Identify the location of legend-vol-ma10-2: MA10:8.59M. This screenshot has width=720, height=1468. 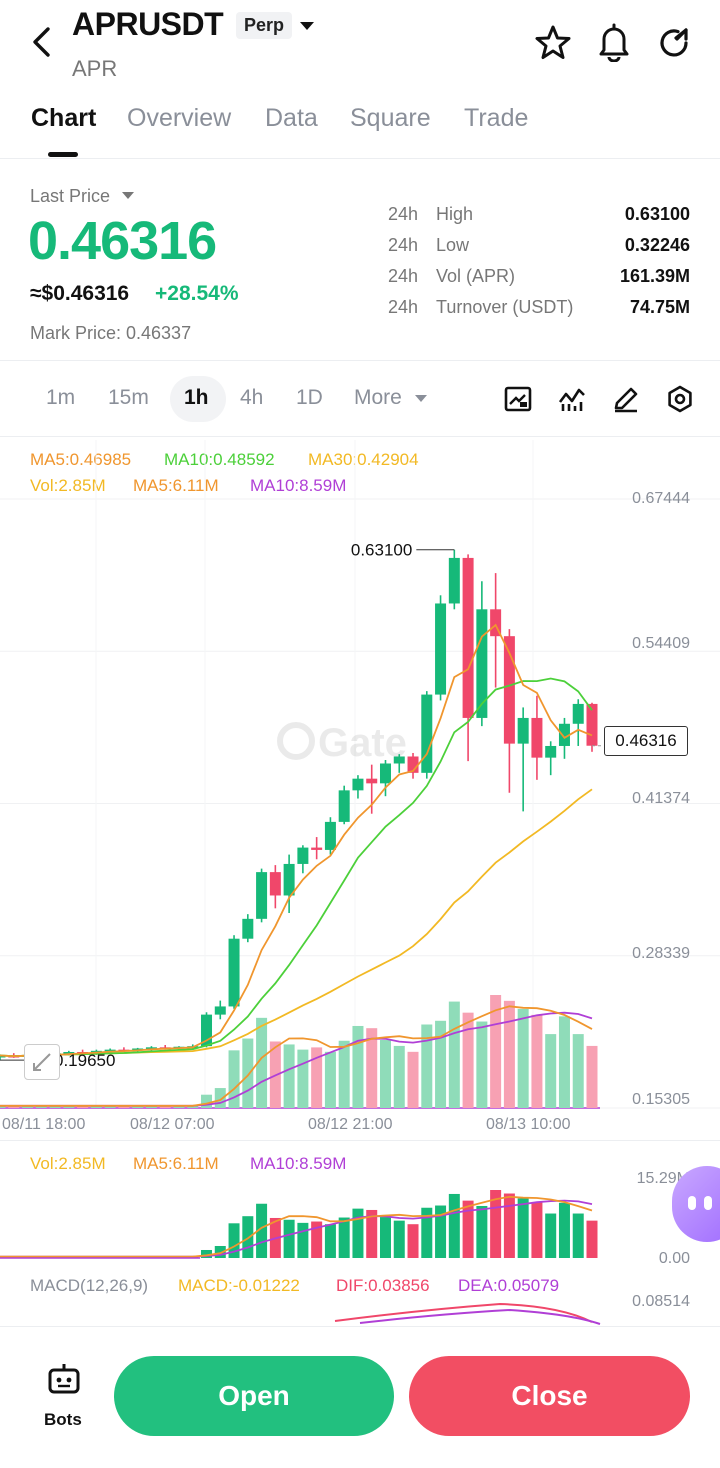
(298, 1163).